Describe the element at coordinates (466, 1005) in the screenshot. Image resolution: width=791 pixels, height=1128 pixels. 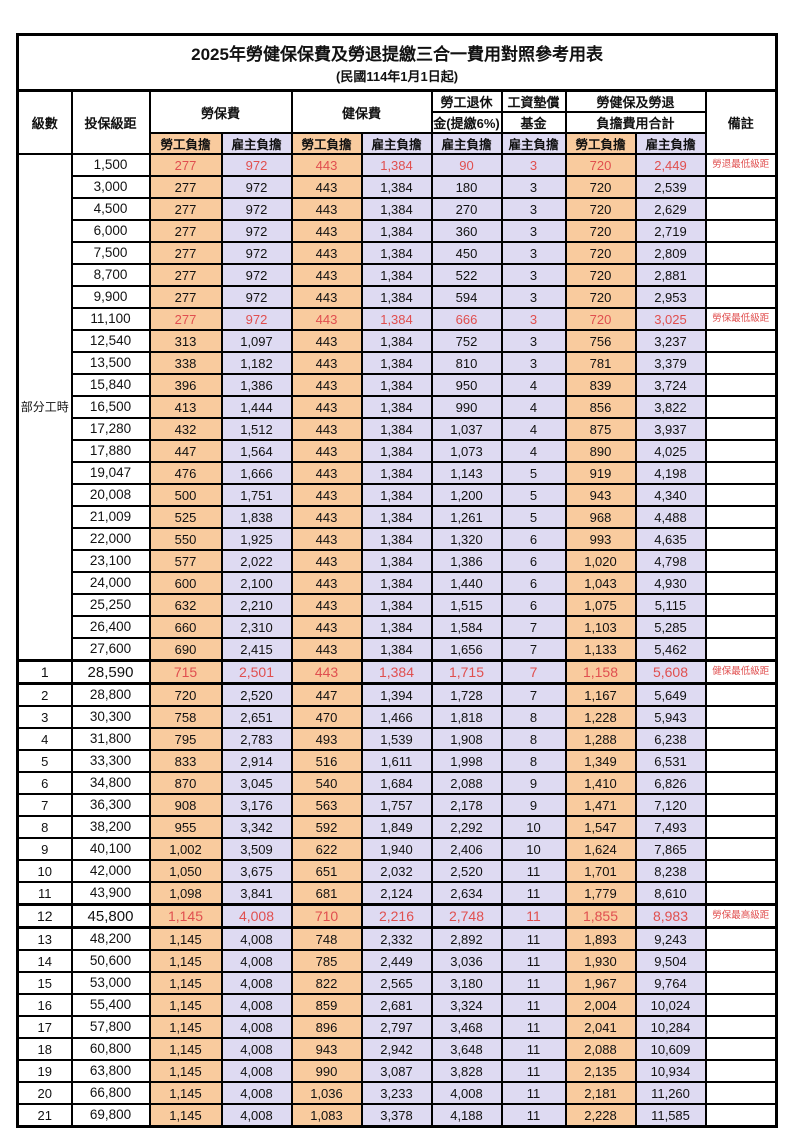
I see `pension-employer-cell: 3,324` at that location.